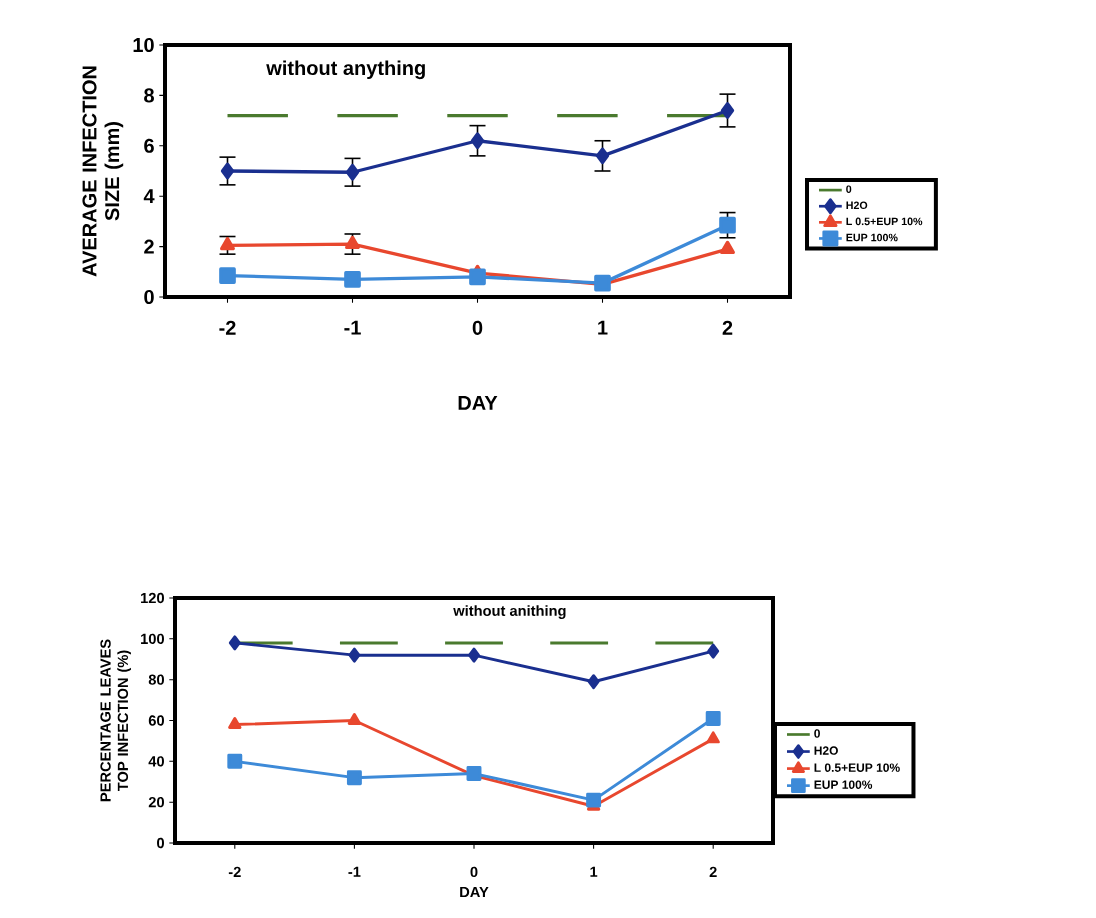 The width and height of the screenshot is (1096, 918). What do you see at coordinates (149, 246) in the screenshot?
I see `y-tick-label: 2` at bounding box center [149, 246].